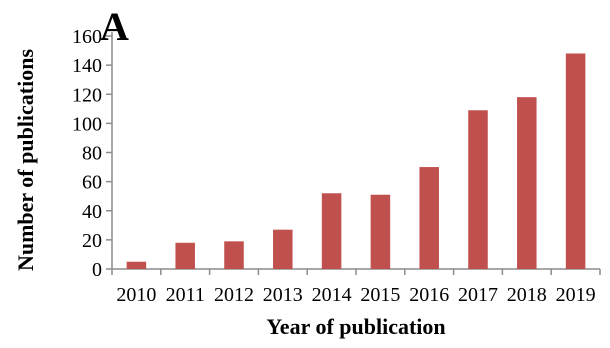  Describe the element at coordinates (429, 218) in the screenshot. I see `bar-2016` at that location.